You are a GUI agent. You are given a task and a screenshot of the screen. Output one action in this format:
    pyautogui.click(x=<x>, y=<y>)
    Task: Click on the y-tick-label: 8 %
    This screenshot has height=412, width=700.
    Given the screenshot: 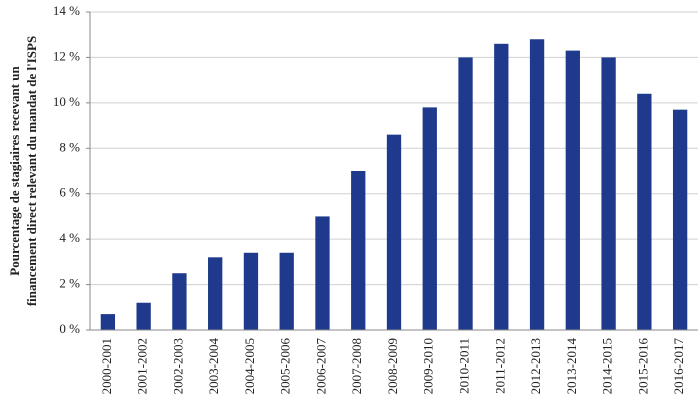 What is the action you would take?
    pyautogui.click(x=69, y=146)
    